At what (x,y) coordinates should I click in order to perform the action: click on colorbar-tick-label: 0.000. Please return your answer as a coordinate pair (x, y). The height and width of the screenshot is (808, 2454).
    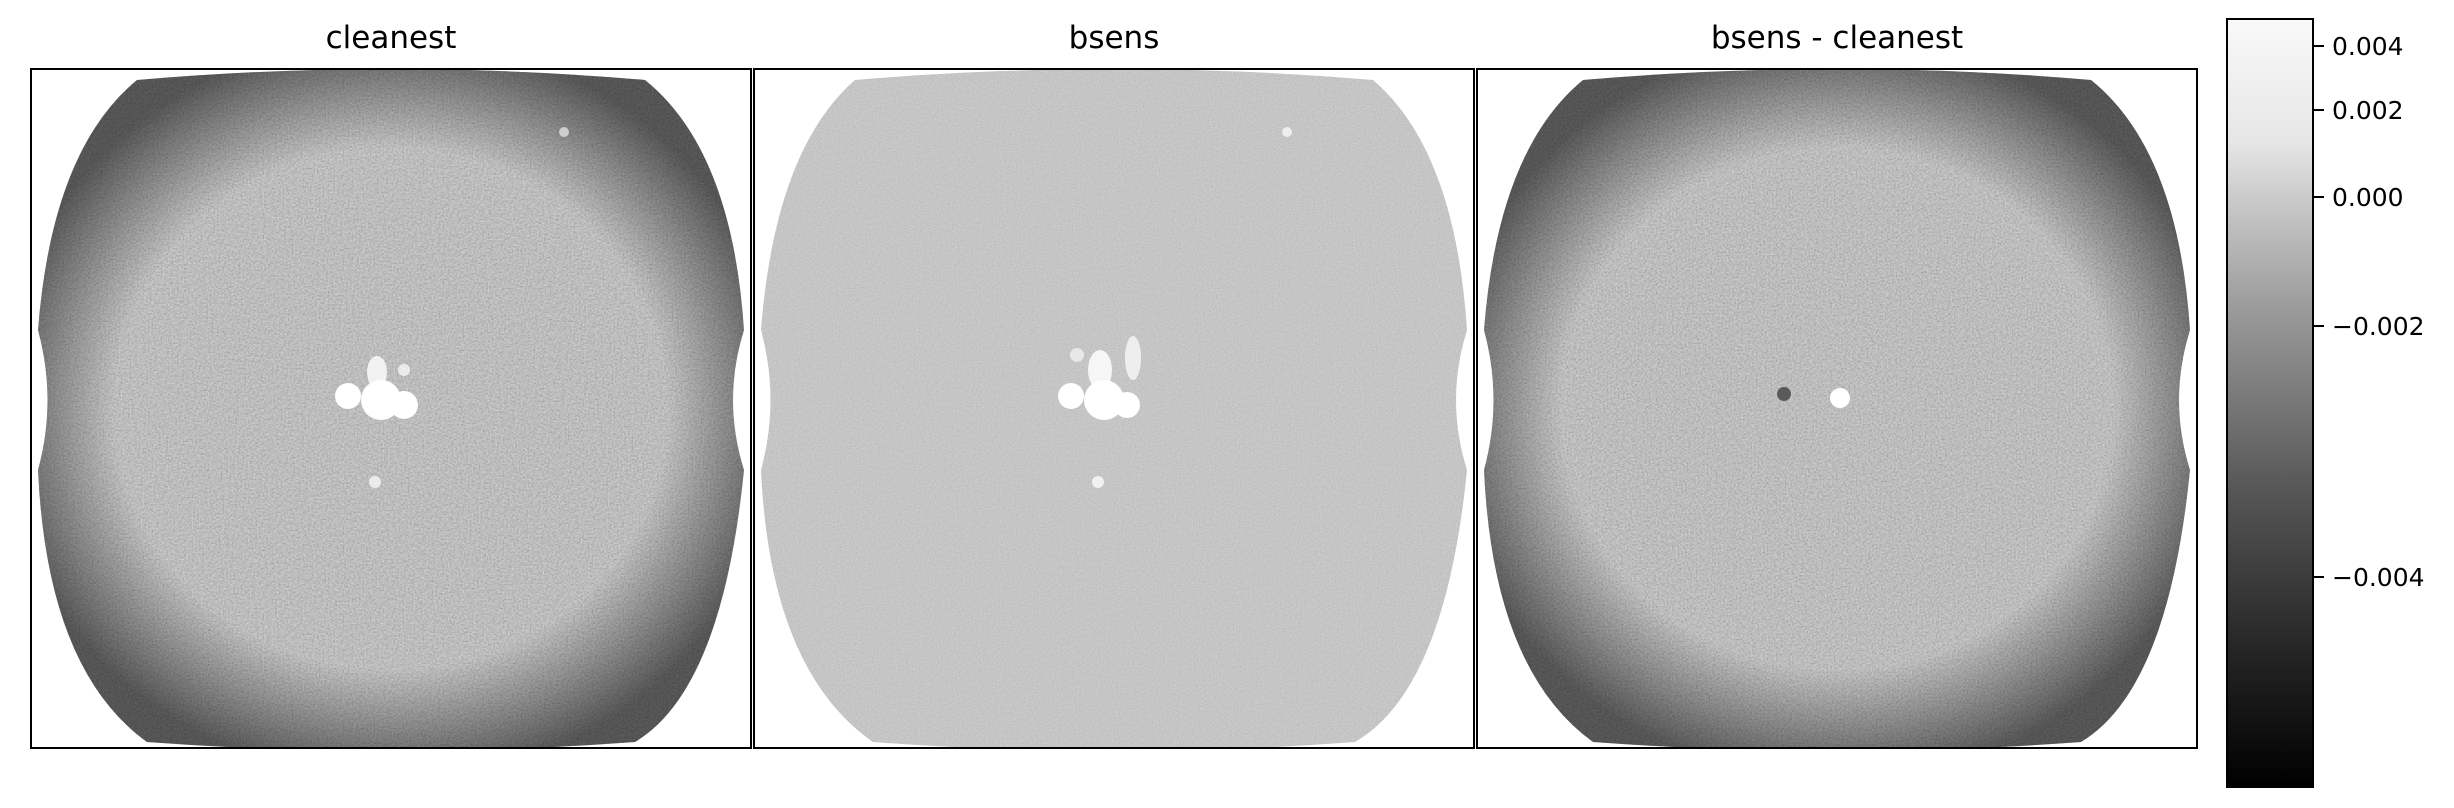
    Looking at the image, I should click on (2368, 197).